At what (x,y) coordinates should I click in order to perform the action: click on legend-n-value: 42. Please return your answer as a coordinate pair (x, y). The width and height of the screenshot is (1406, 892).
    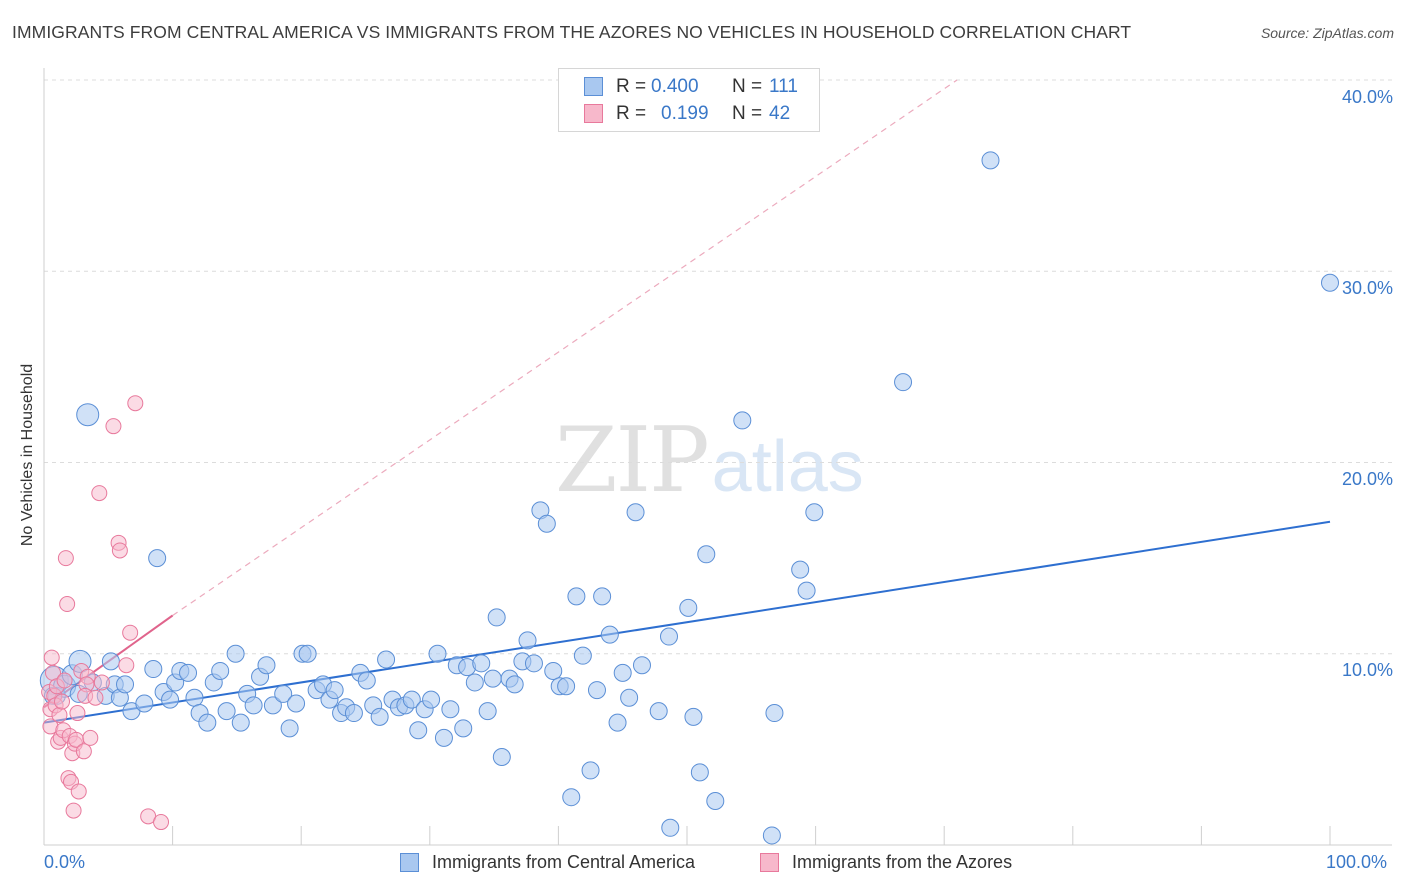
    Looking at the image, I should click on (780, 113).